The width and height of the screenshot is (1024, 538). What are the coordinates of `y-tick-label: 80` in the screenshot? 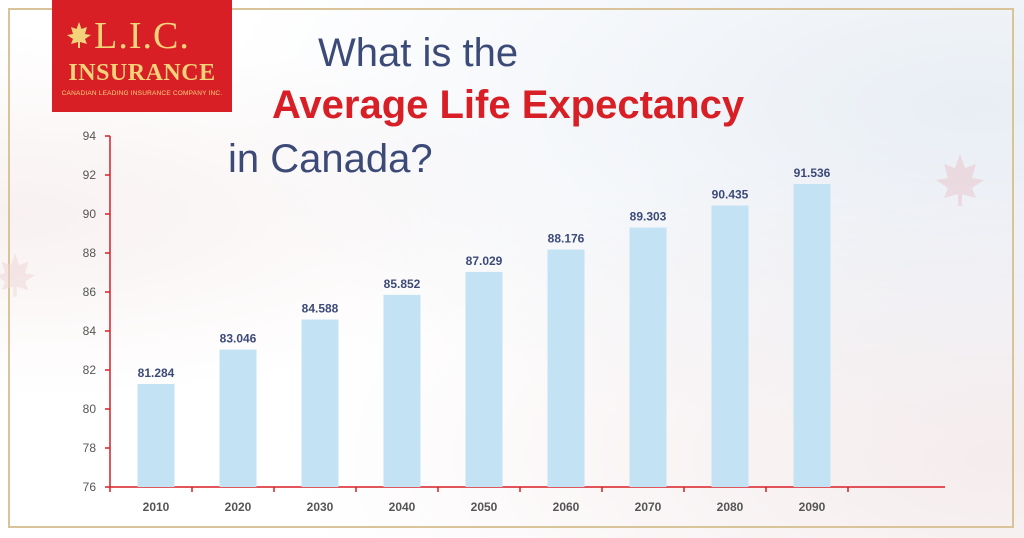 It's located at (90, 409).